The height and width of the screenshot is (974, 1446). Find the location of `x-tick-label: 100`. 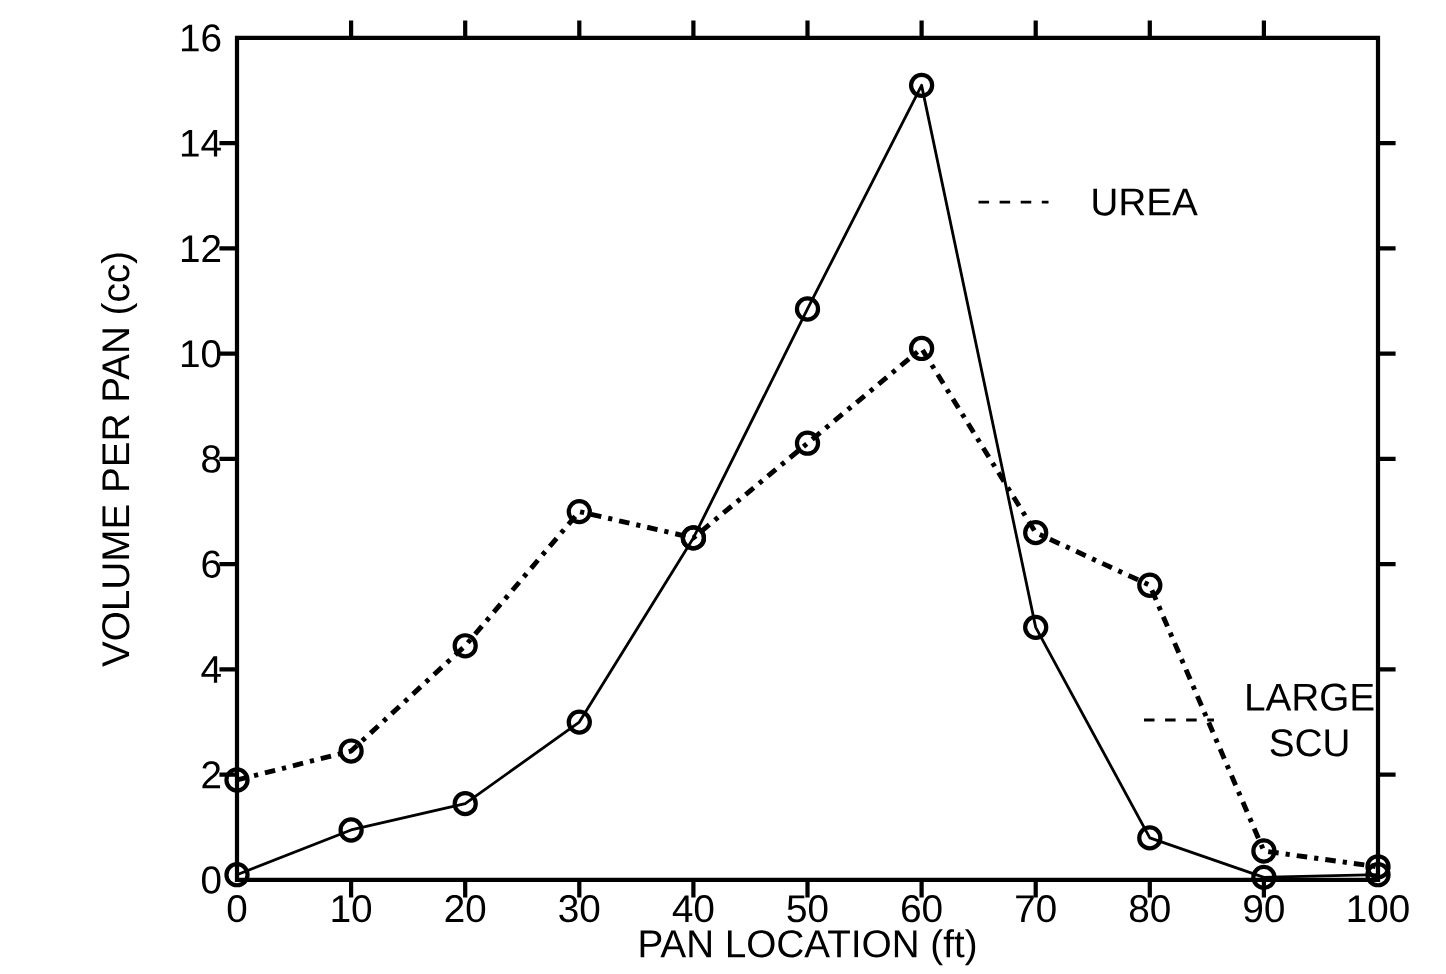

x-tick-label: 100 is located at coordinates (1378, 909).